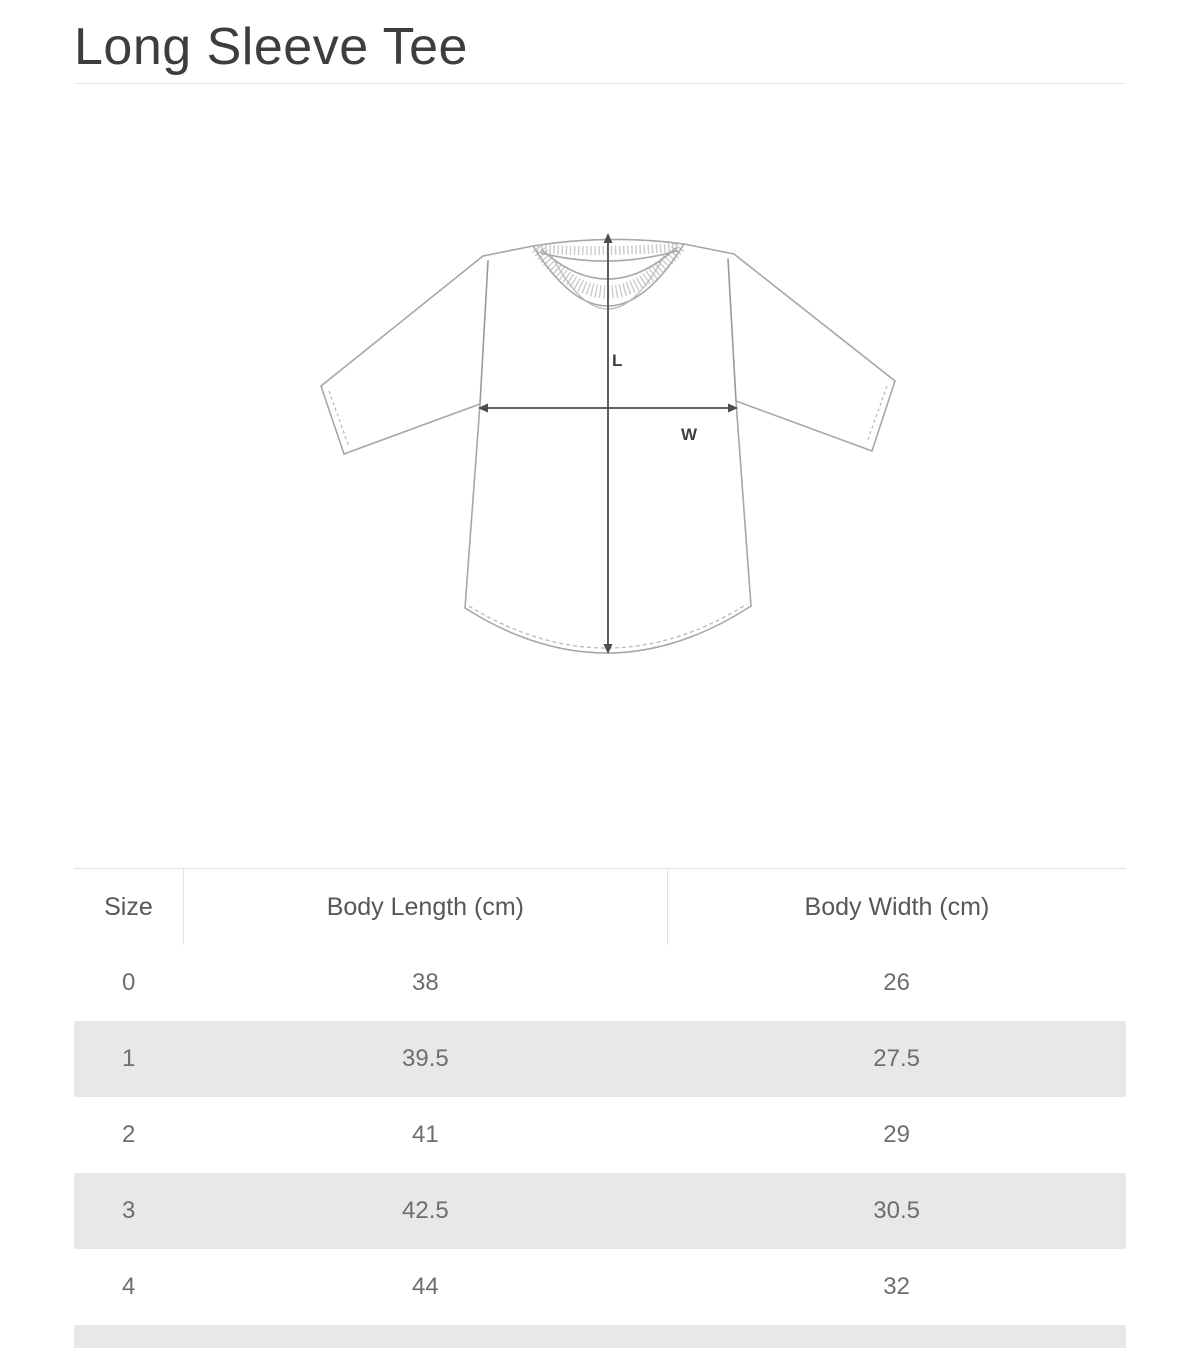 This screenshot has height=1348, width=1200. What do you see at coordinates (129, 1210) in the screenshot?
I see `cell-size: 3` at bounding box center [129, 1210].